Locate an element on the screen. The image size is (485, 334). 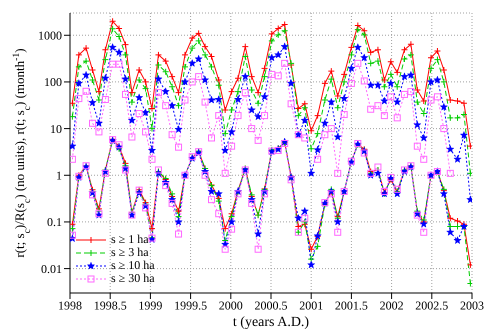
x-tick-label: 2003 is located at coordinates (472, 305).